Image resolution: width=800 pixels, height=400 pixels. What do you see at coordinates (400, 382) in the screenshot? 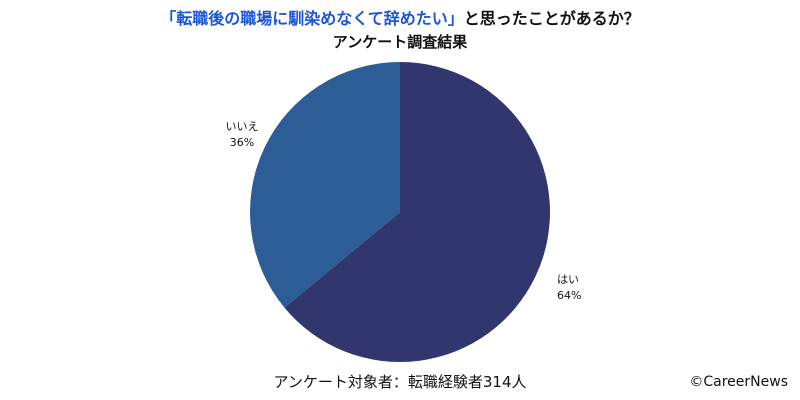
I see `survey-footnote: アンケート対象者：転職経験者314人` at bounding box center [400, 382].